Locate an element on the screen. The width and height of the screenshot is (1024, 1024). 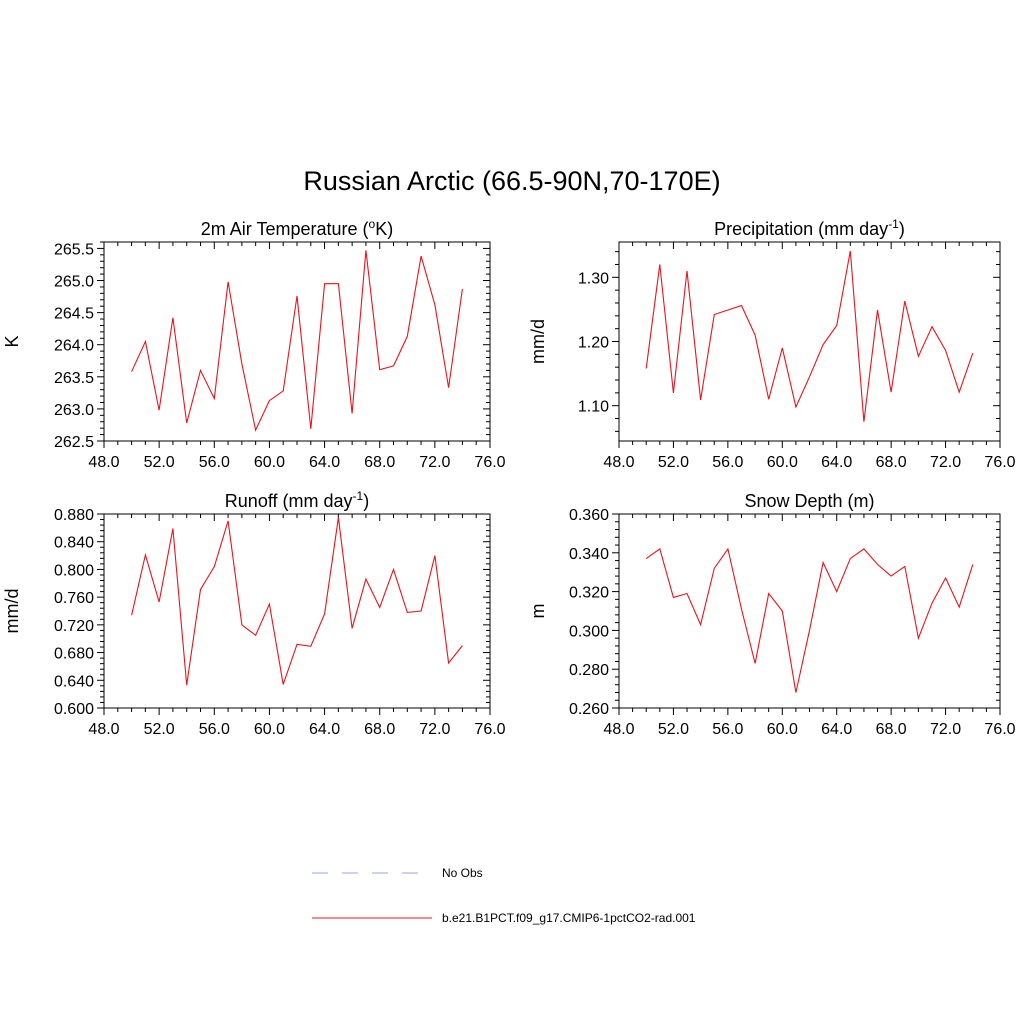
x-tick-label-runoff: 72.0 is located at coordinates (434, 729).